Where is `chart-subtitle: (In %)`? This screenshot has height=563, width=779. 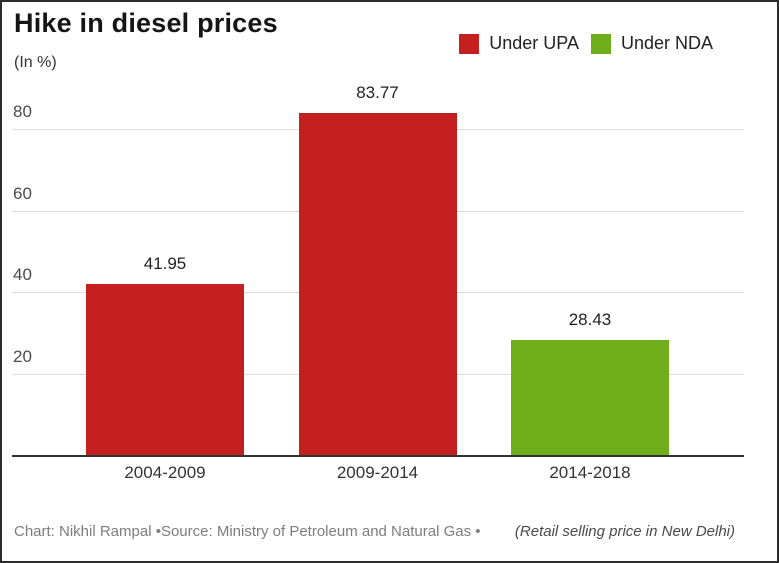 chart-subtitle: (In %) is located at coordinates (35, 62).